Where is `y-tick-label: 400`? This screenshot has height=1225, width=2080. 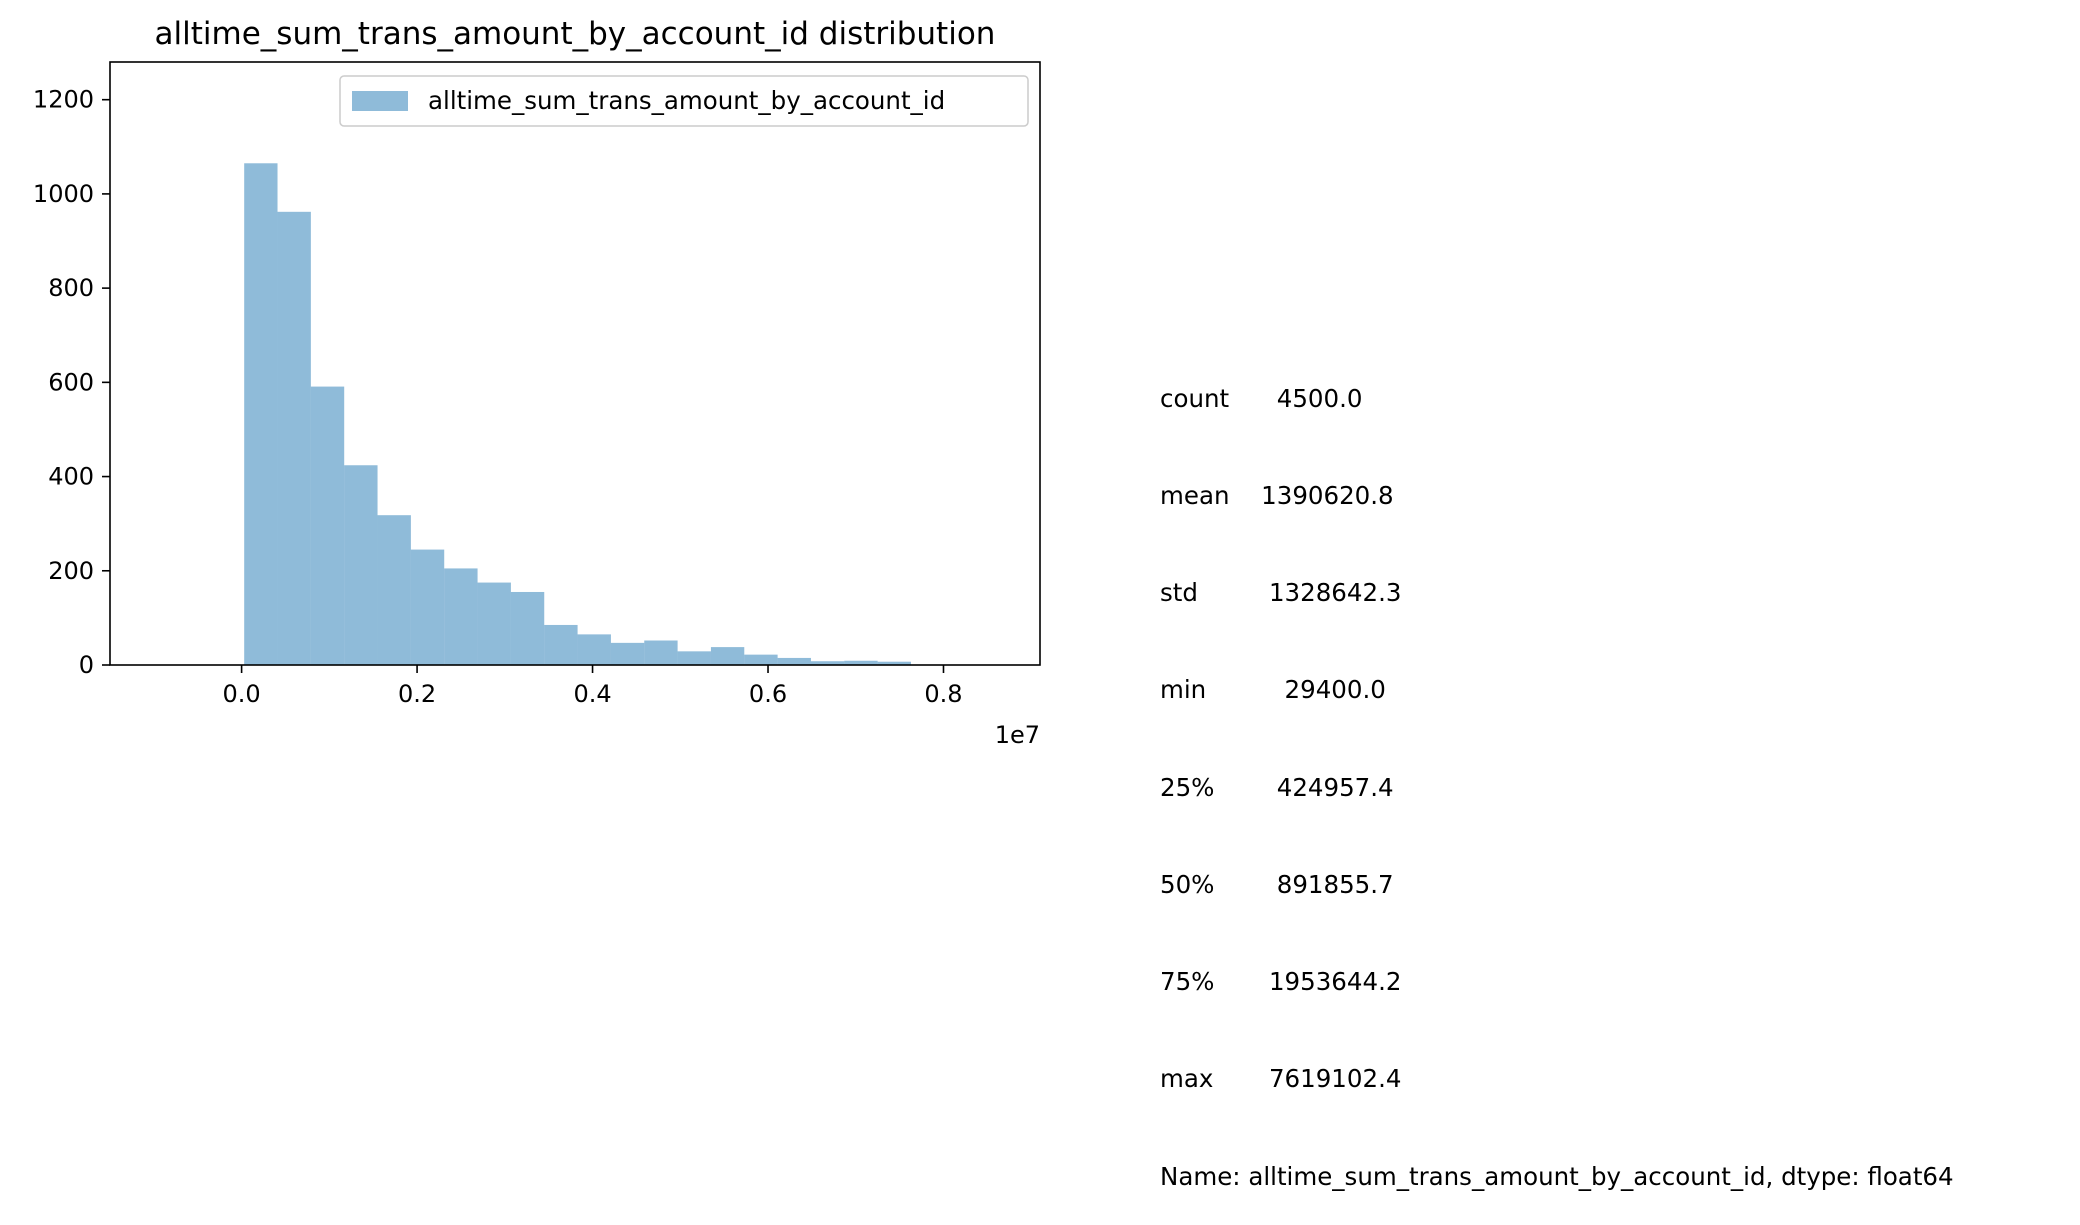
y-tick-label: 400 is located at coordinates (71, 477).